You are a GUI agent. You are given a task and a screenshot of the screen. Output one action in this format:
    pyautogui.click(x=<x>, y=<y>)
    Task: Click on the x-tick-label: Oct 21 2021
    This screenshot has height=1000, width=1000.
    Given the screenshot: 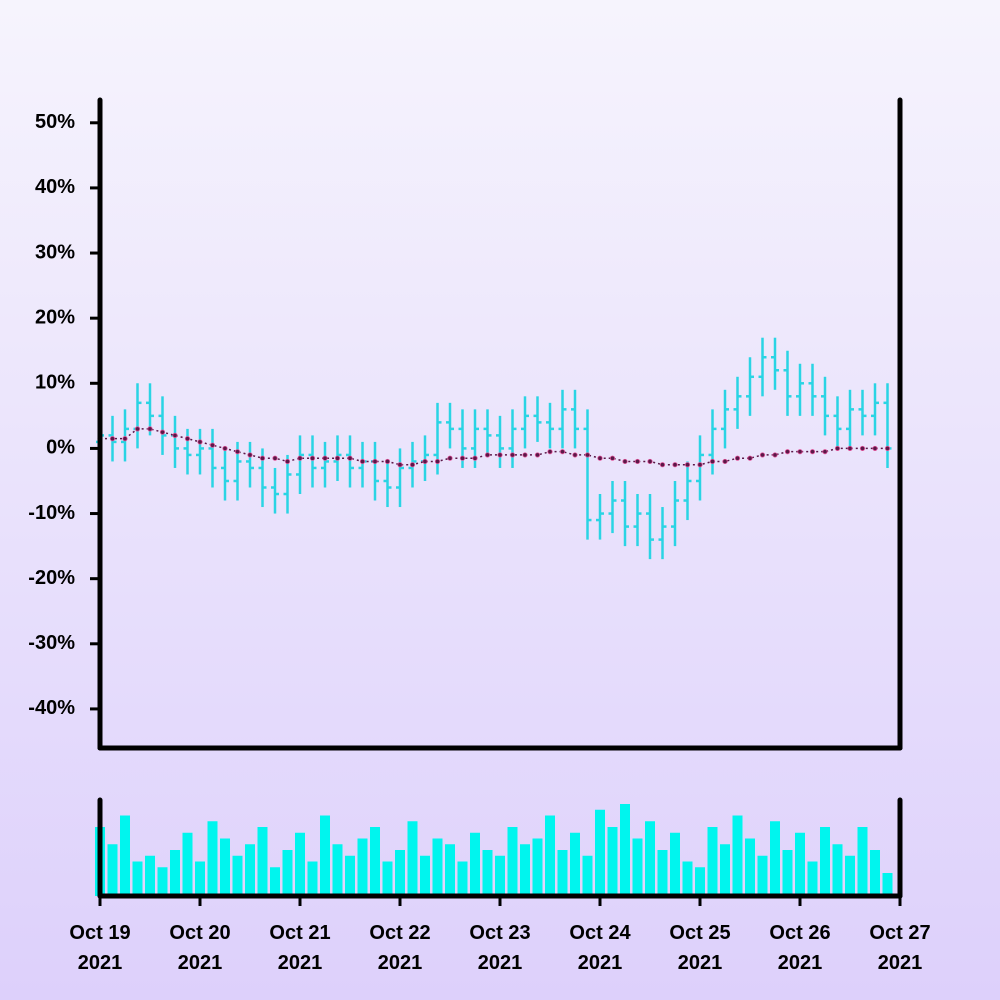 What is the action you would take?
    pyautogui.click(x=300, y=948)
    